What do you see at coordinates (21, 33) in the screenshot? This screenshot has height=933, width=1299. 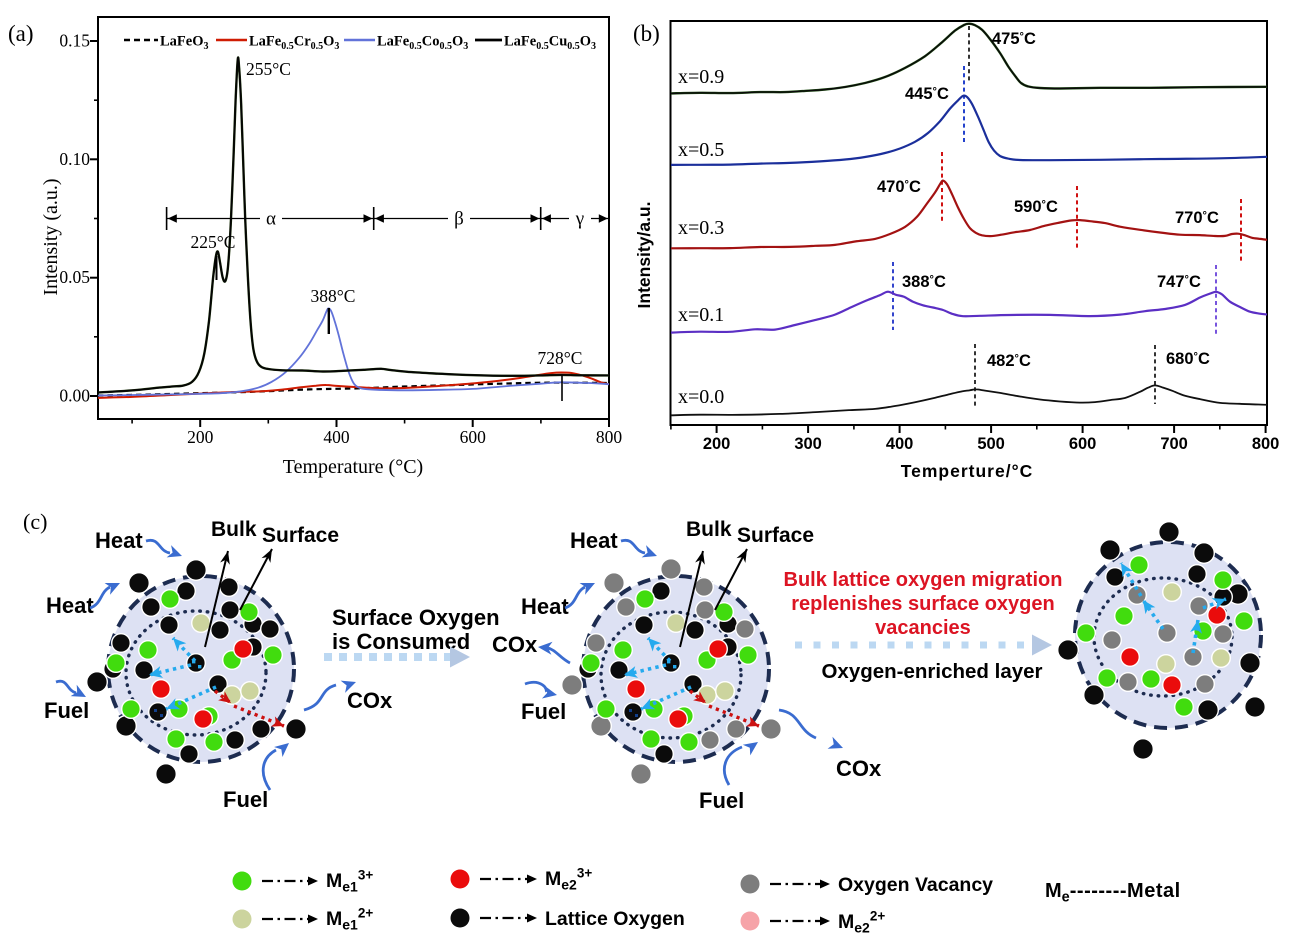 I see `svg-text: (a)` at bounding box center [21, 33].